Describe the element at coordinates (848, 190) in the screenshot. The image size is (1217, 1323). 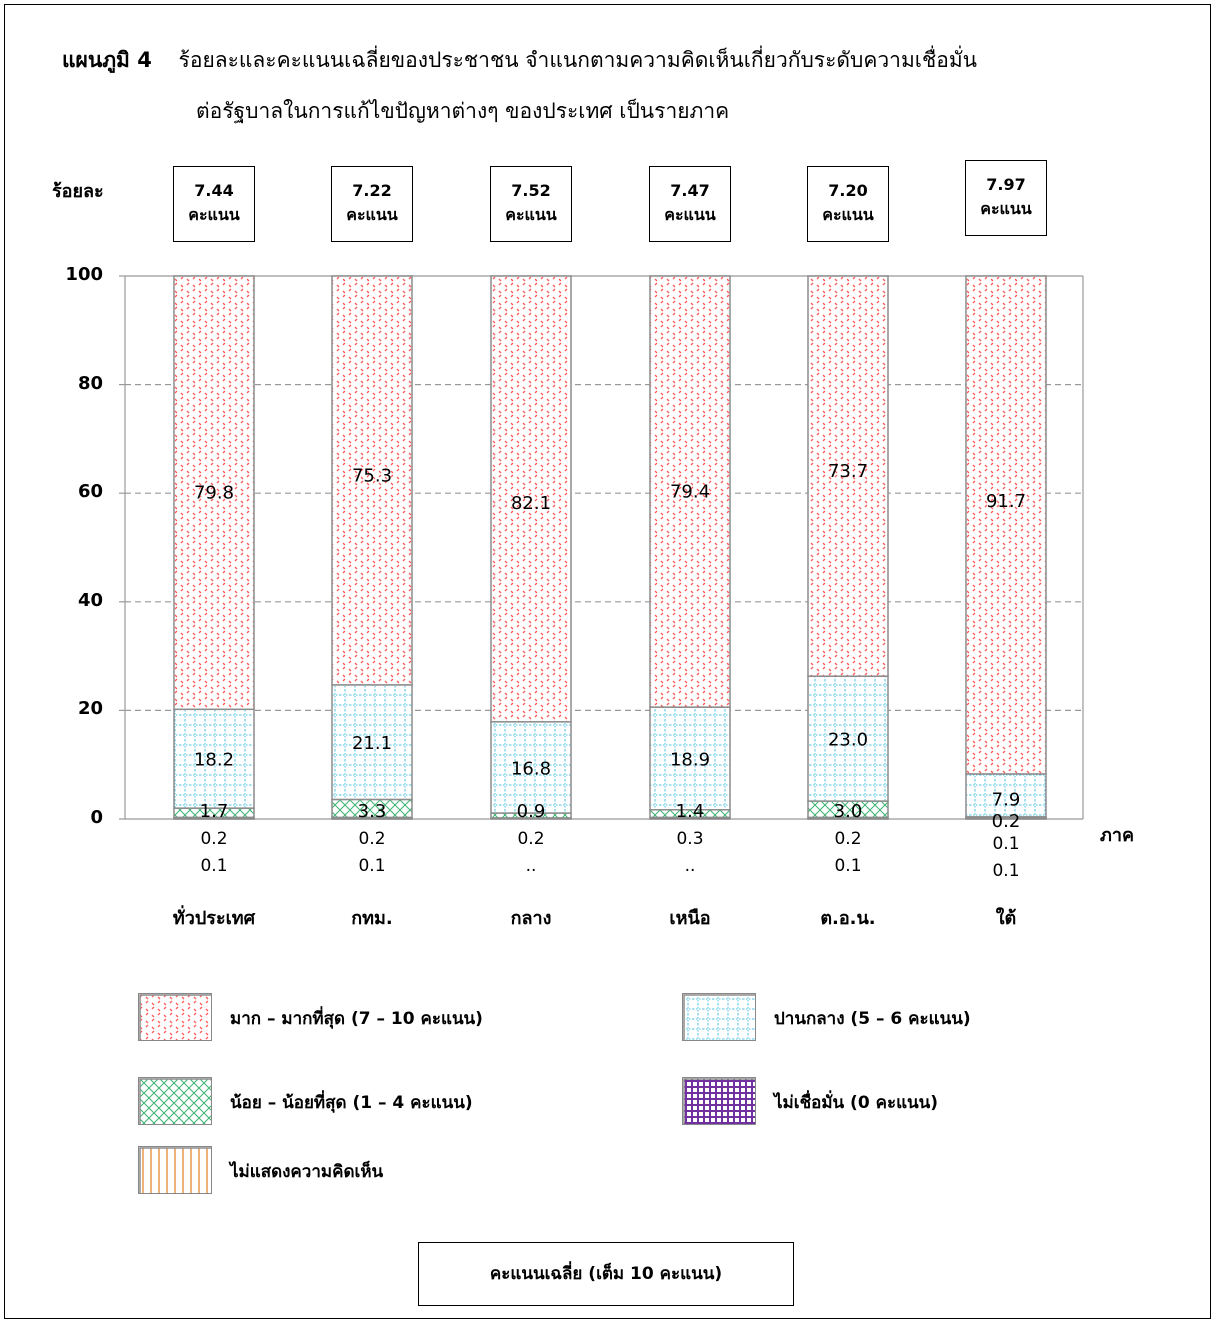
I see `average-score-value: 7.20` at that location.